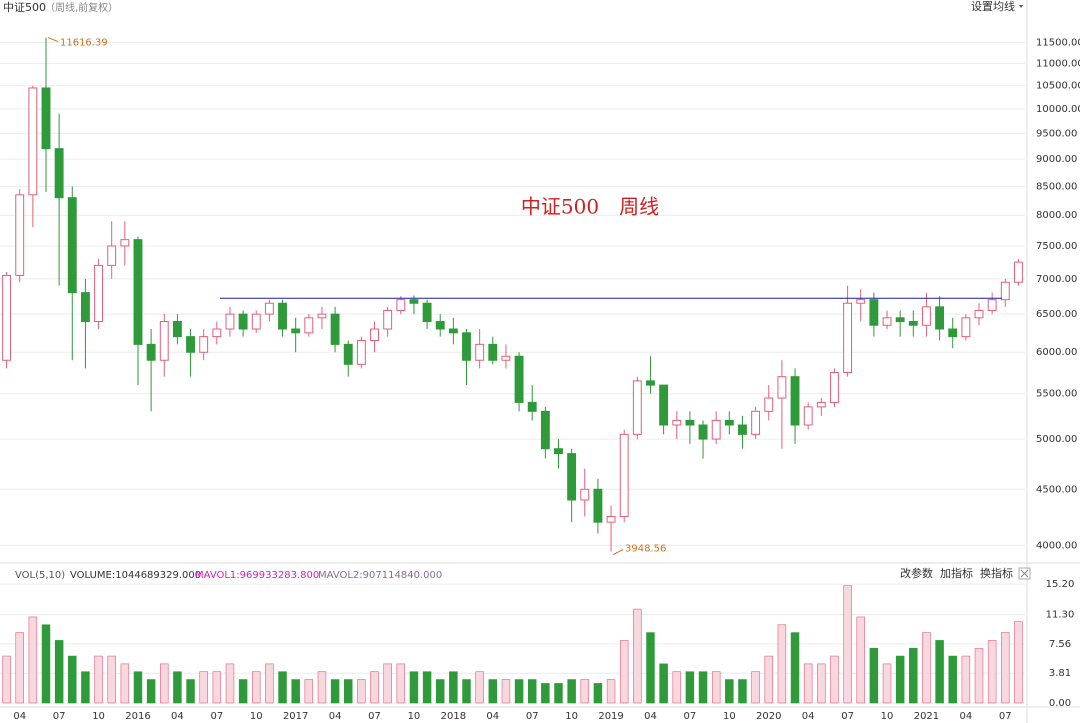 This screenshot has height=723, width=1080. Describe the element at coordinates (926, 716) in the screenshot. I see `x-tick-label: 2021` at that location.